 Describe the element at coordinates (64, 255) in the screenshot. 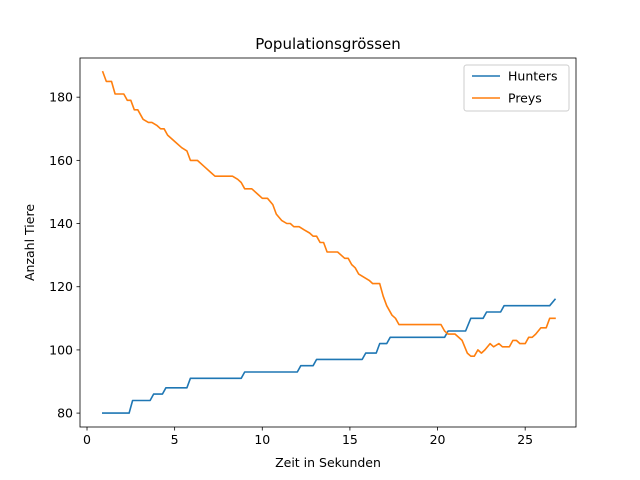

I see `y-axis-ticks: 80 100 120 140 160 180` at that location.